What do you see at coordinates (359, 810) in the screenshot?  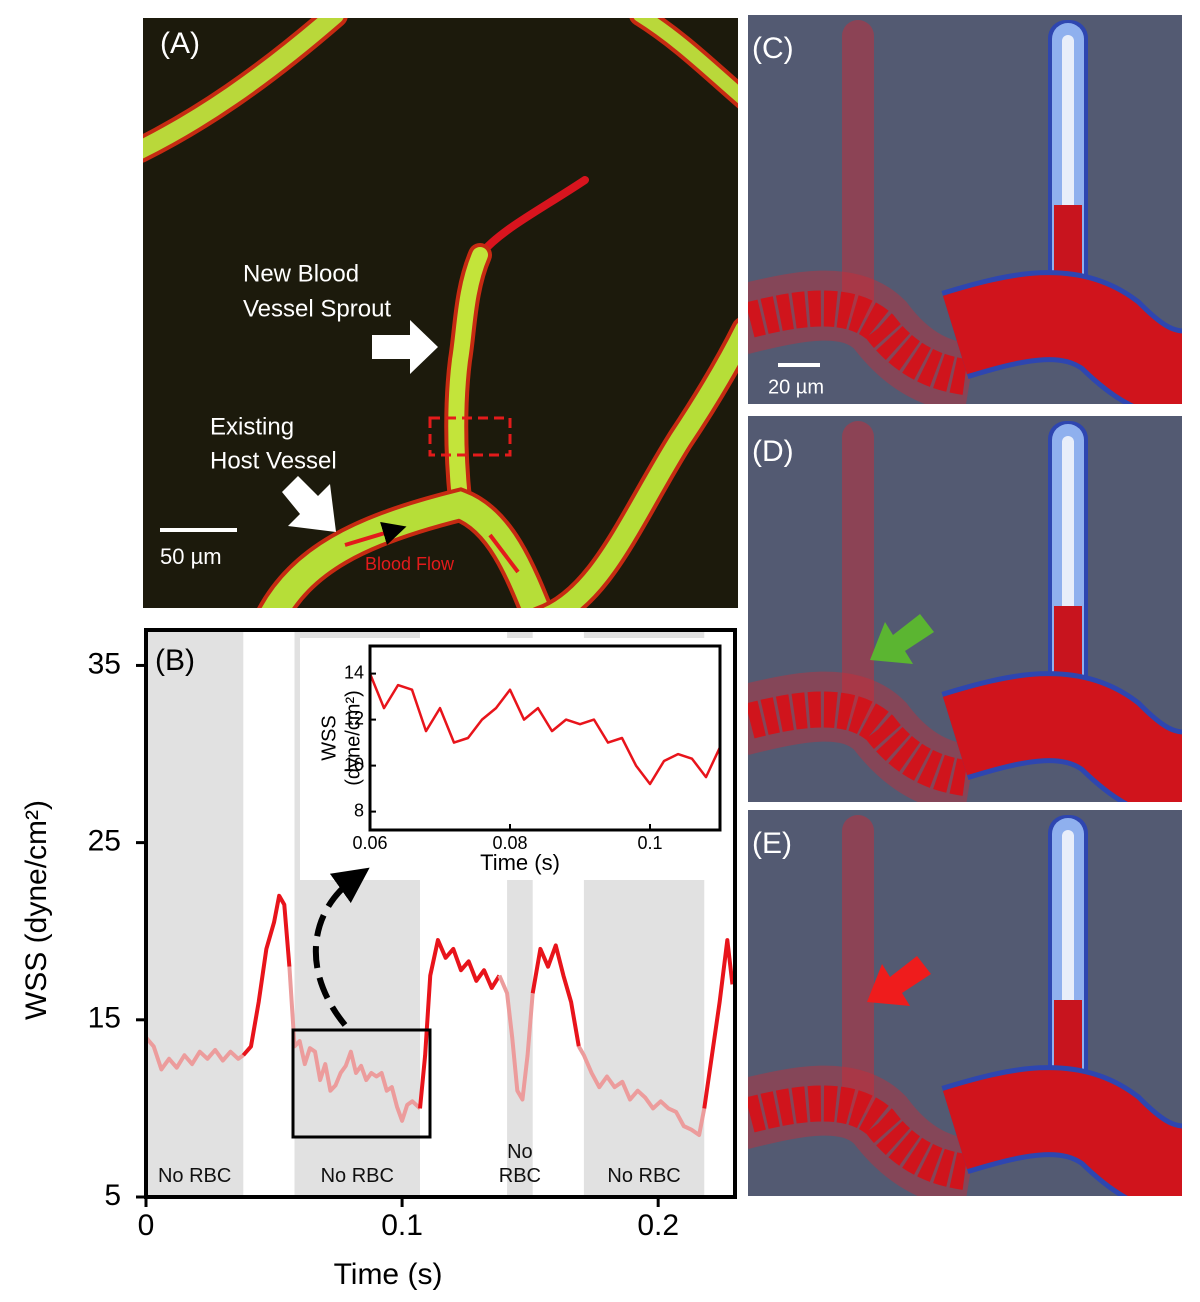 I see `inset-y-tick-label: 8` at bounding box center [359, 810].